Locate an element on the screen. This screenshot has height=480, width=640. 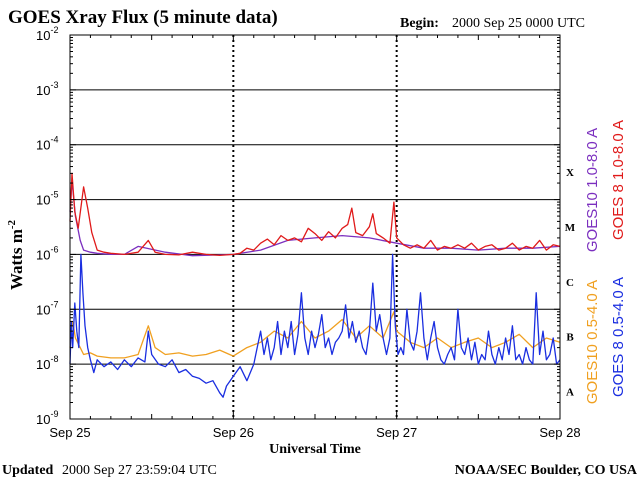
flare-class-c: C is located at coordinates (570, 283).